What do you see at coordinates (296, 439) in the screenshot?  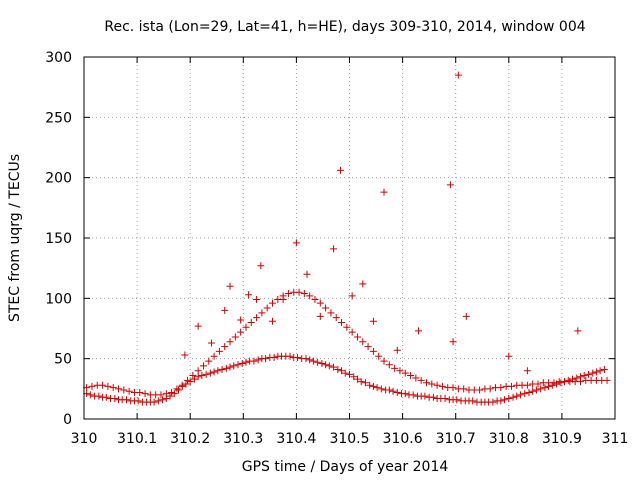 I see `x-tick-label: 310.4` at bounding box center [296, 439].